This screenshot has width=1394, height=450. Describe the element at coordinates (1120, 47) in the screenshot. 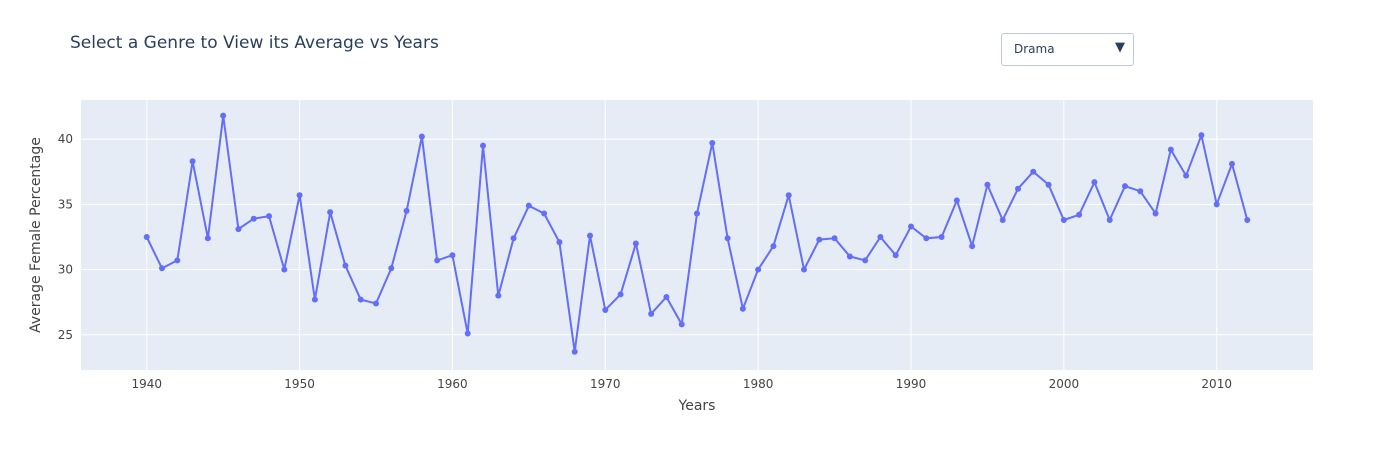

I see `triangle-down-icon: ▼` at that location.